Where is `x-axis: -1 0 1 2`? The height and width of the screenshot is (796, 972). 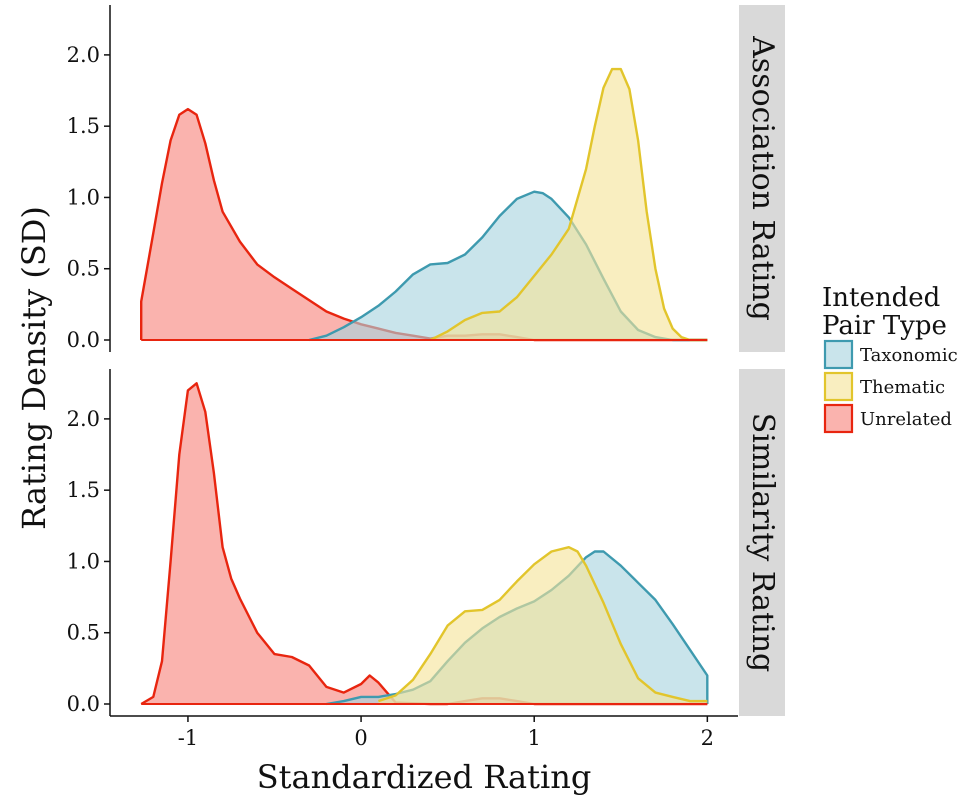 x-axis: -1 0 1 2 is located at coordinates (424, 732).